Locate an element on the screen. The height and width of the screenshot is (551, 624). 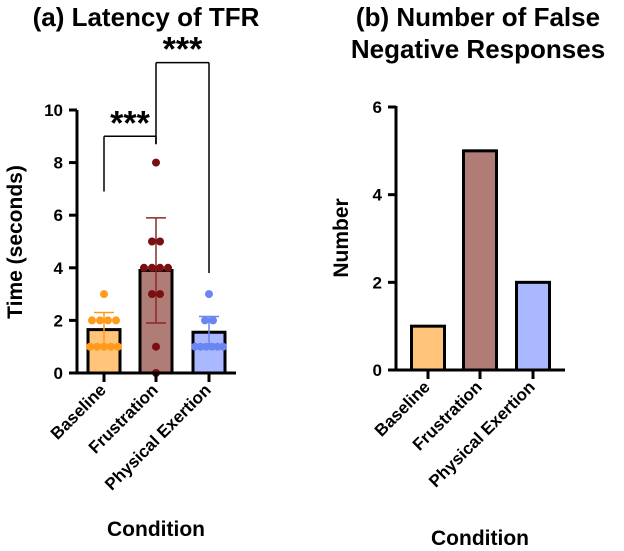
y-tick-label: 8 is located at coordinates (58, 163).